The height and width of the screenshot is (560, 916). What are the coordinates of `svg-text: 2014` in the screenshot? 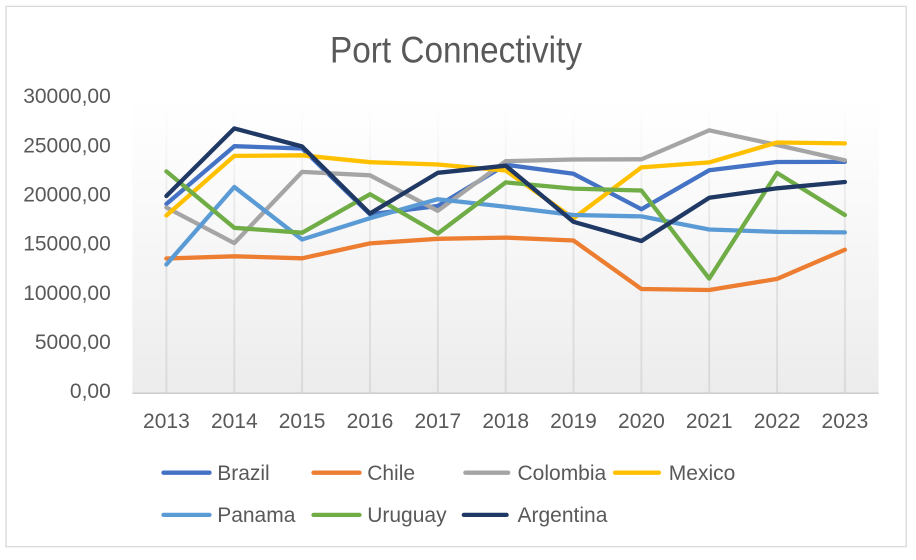 It's located at (234, 421).